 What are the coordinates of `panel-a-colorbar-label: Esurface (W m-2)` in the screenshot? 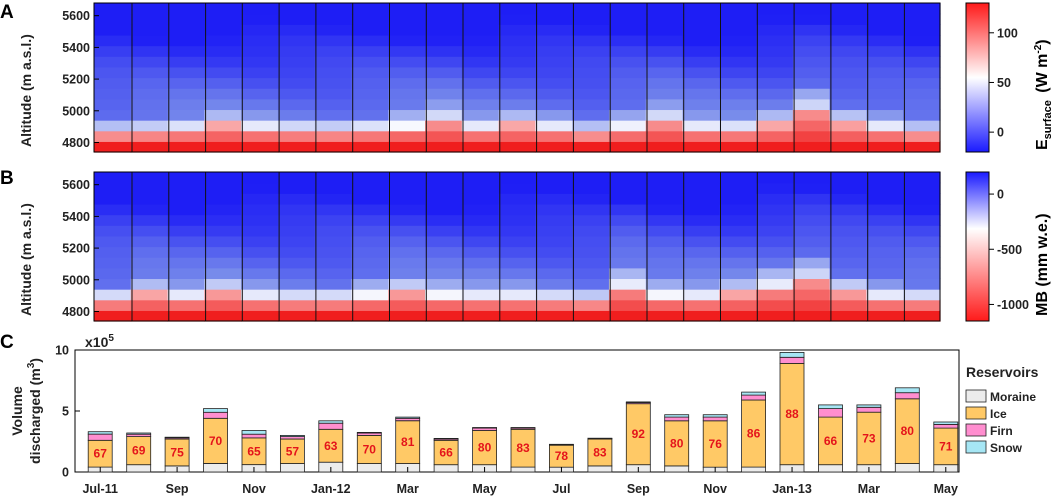 It's located at (1042, 94).